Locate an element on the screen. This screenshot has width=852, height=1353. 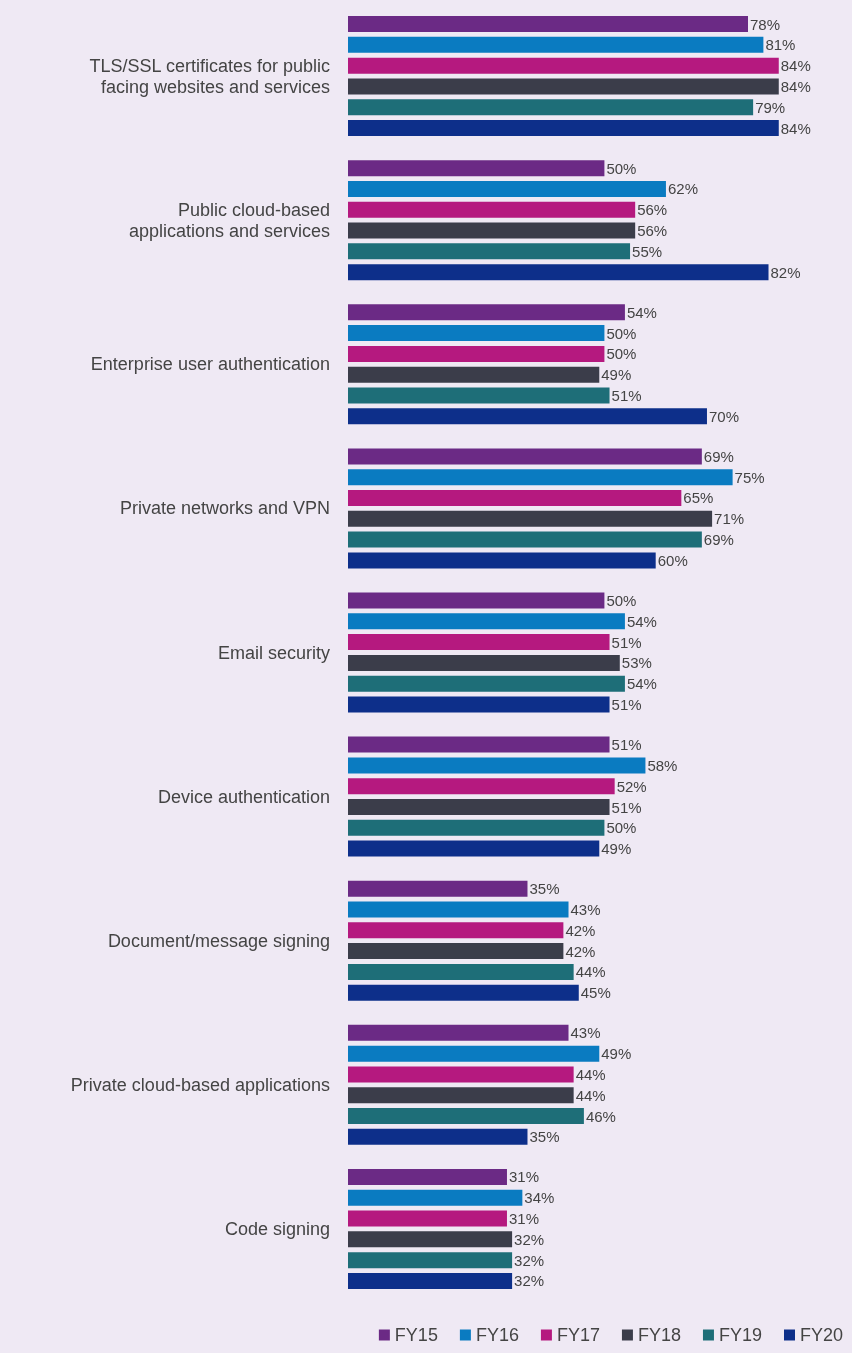
data-label: 52% is located at coordinates (631, 786).